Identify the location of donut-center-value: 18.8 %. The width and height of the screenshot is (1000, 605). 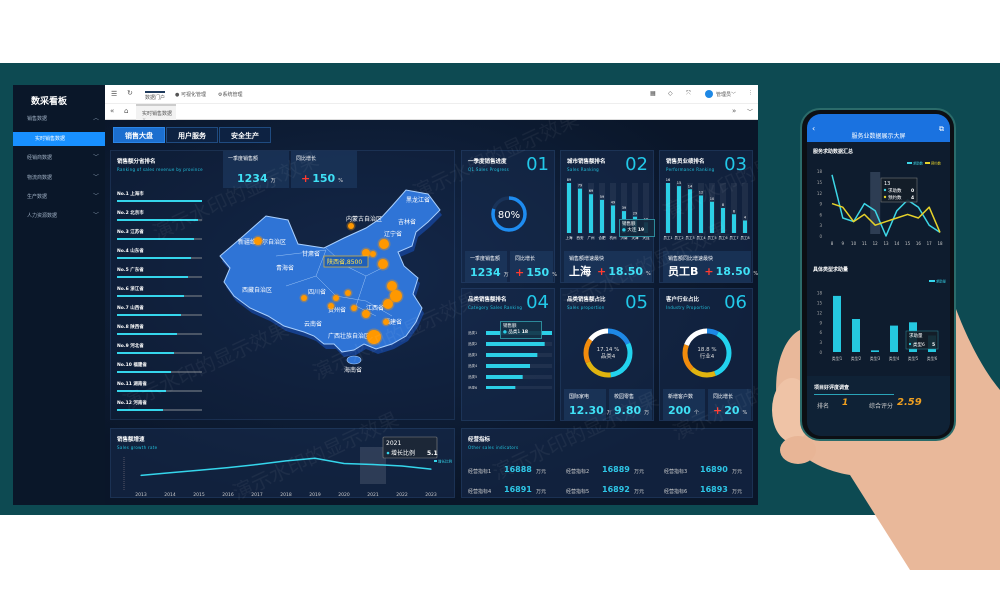
(706, 350).